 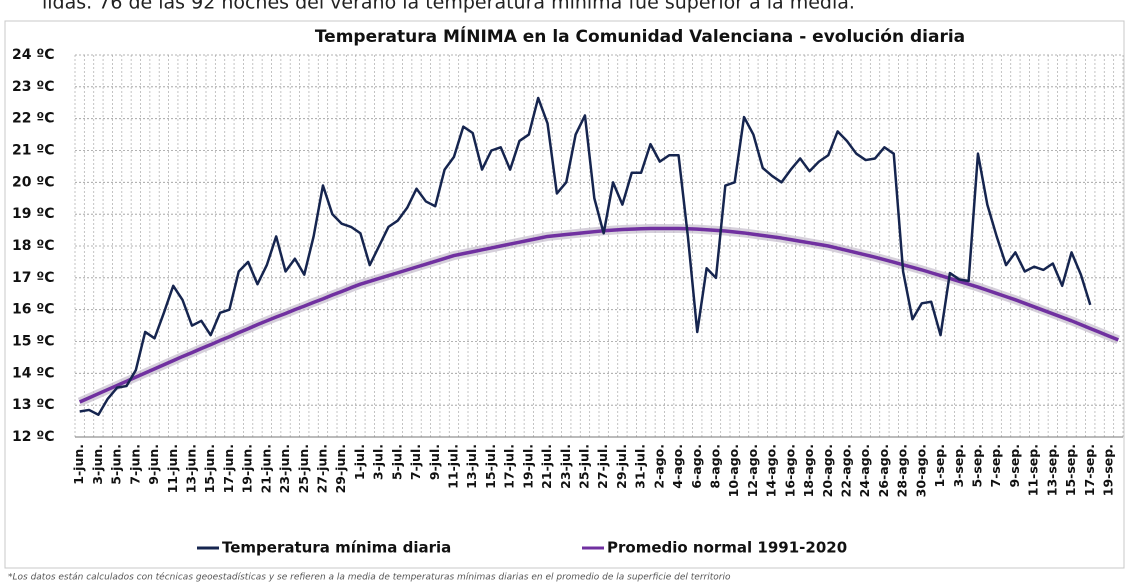 What do you see at coordinates (247, 468) in the screenshot?
I see `x-tick-label: 19-jun.` at bounding box center [247, 468].